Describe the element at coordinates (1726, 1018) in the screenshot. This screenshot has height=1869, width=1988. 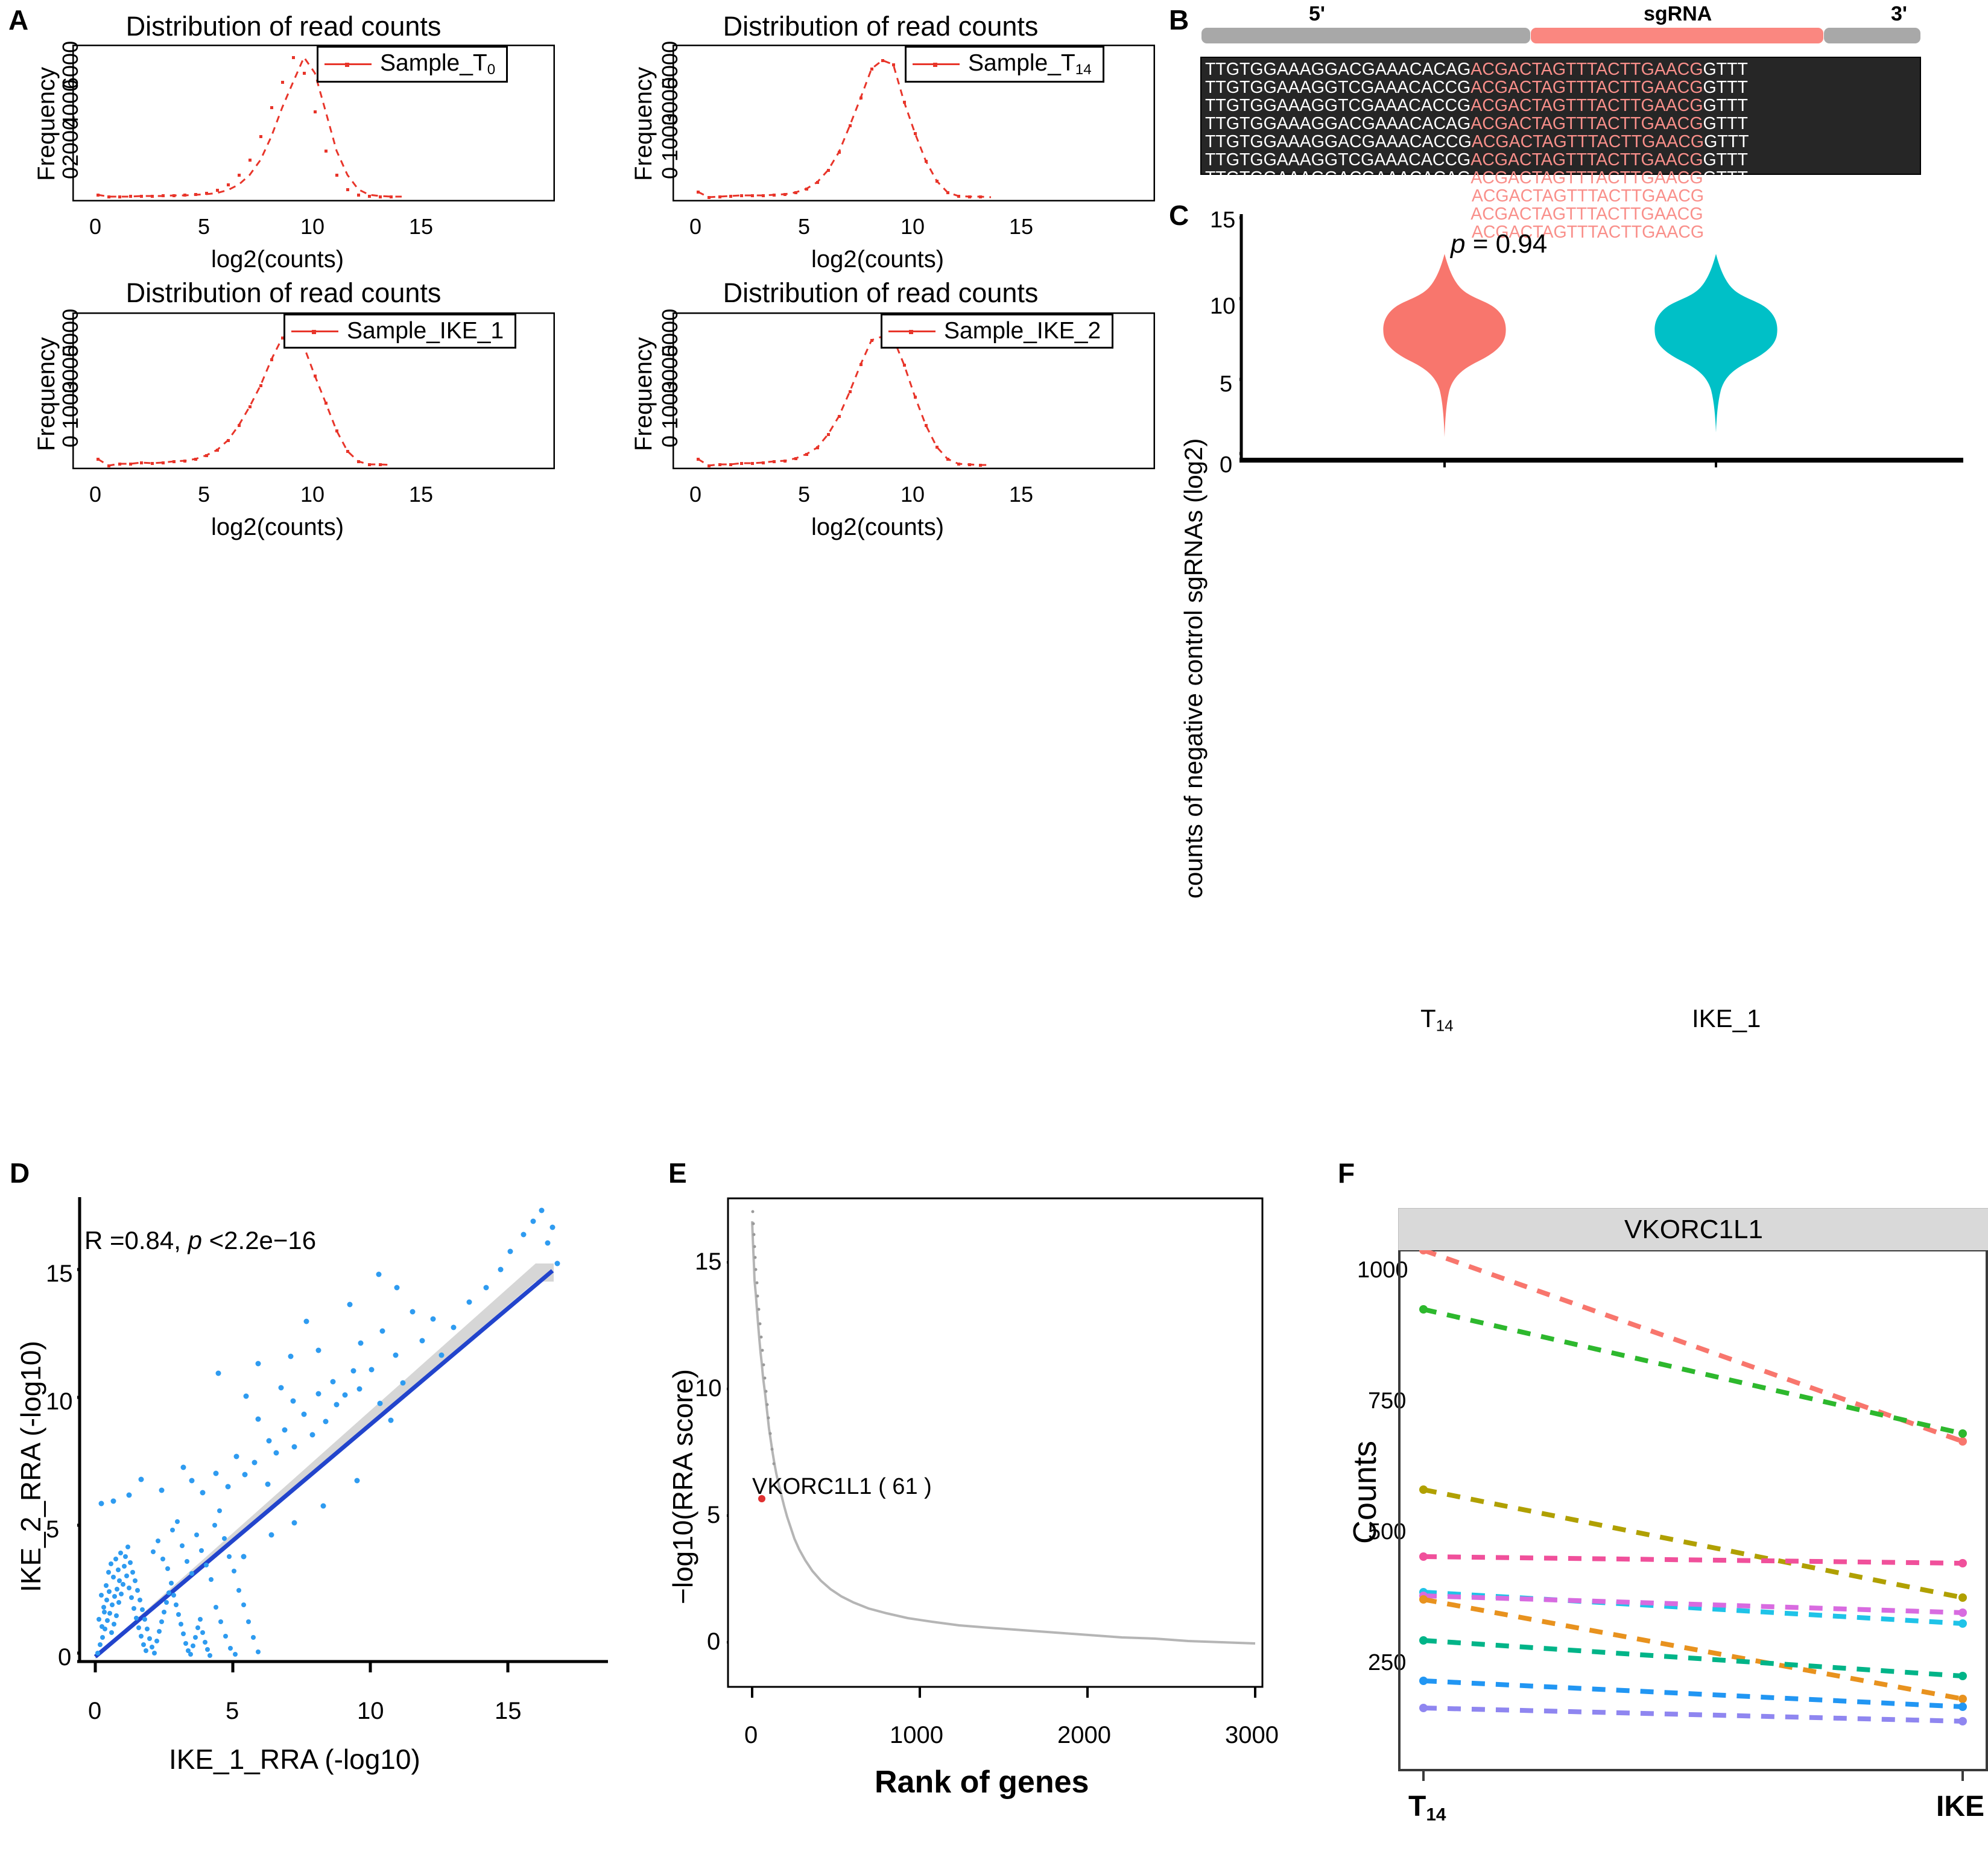
I see `violin-x-tick-ike1: IKE_1` at that location.